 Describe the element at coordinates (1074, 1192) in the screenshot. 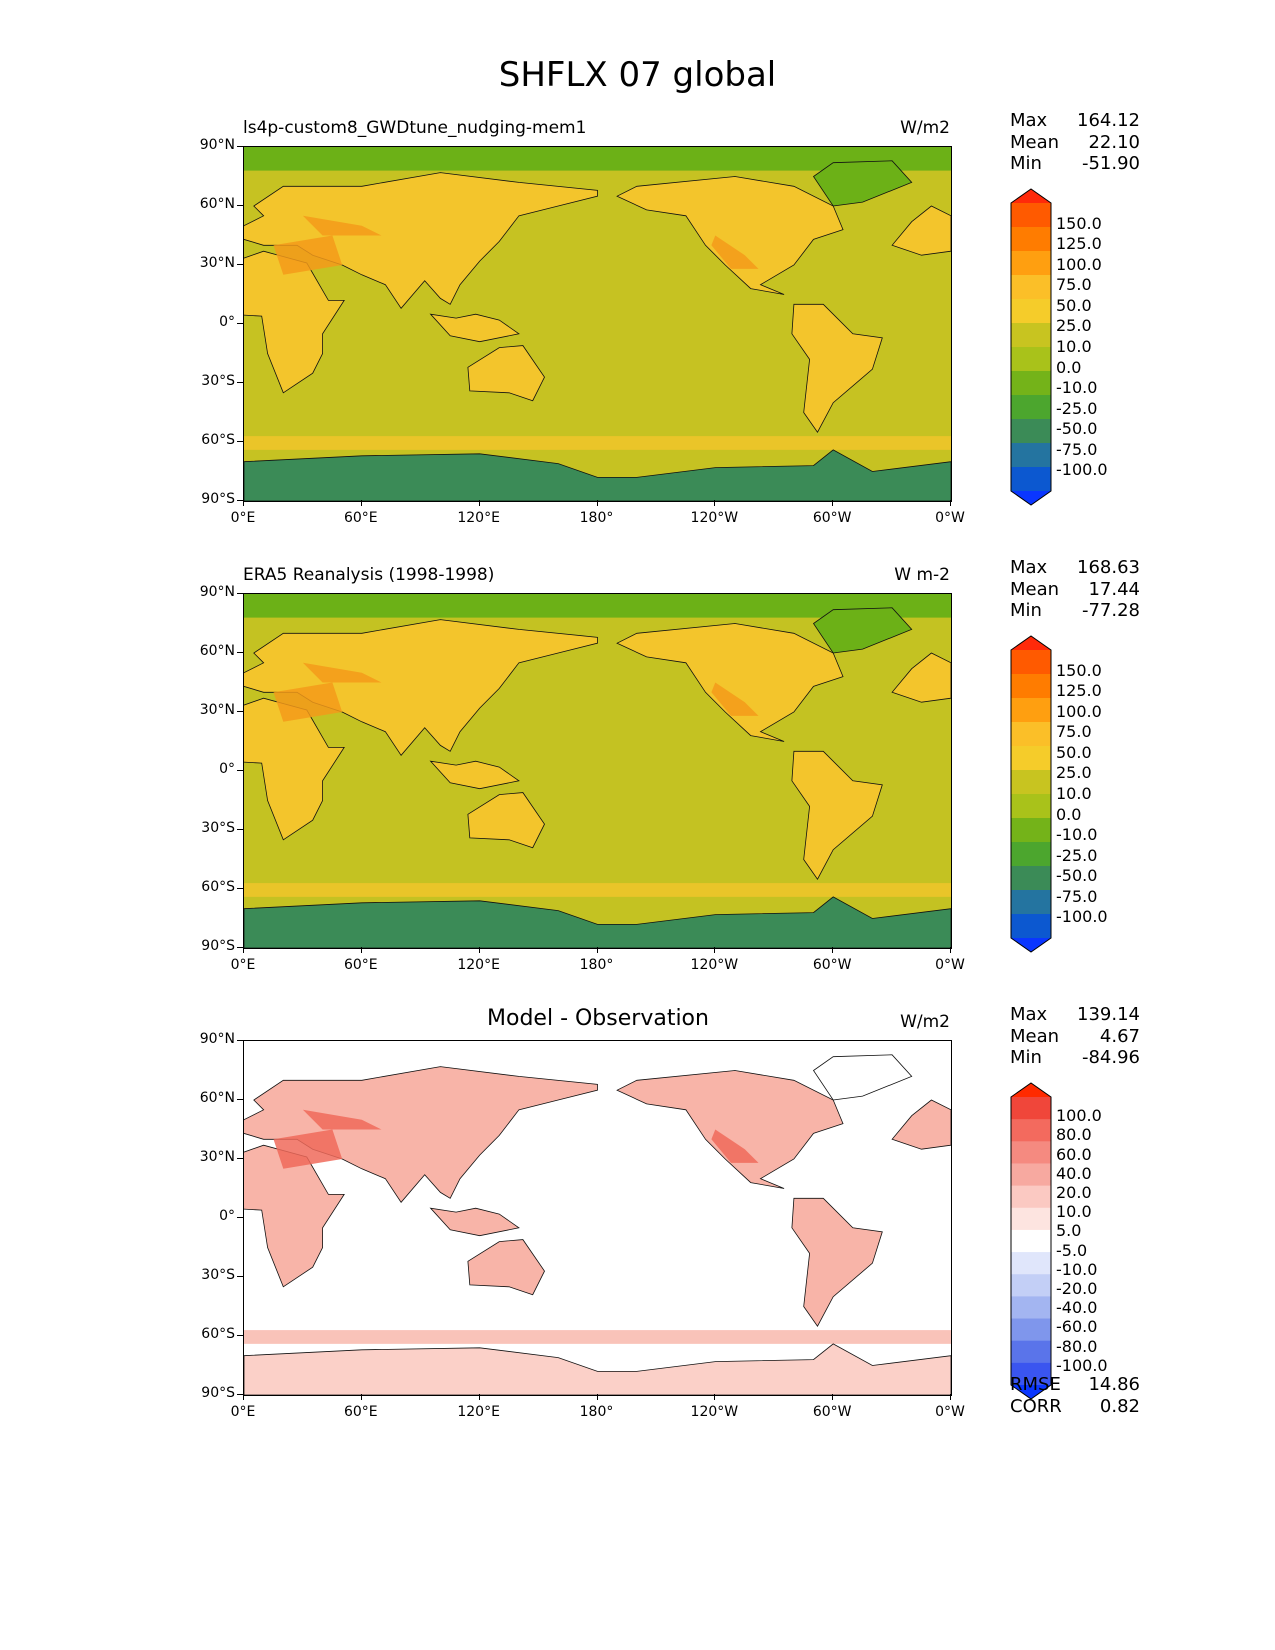

I see `colorbar-tick-label: 20.0` at that location.